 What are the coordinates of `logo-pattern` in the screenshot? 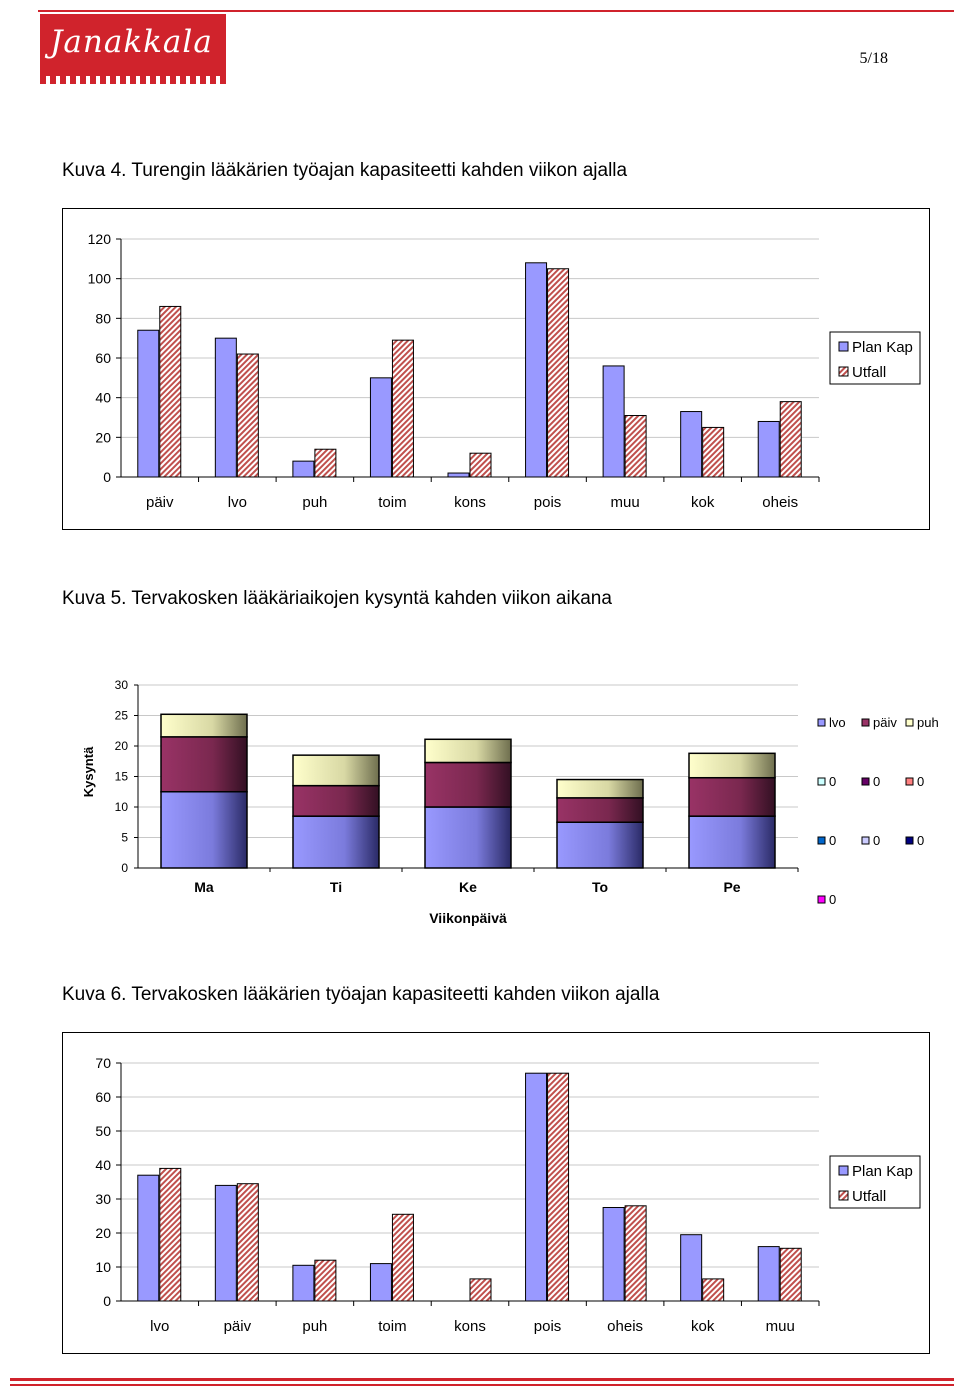 It's located at (133, 80).